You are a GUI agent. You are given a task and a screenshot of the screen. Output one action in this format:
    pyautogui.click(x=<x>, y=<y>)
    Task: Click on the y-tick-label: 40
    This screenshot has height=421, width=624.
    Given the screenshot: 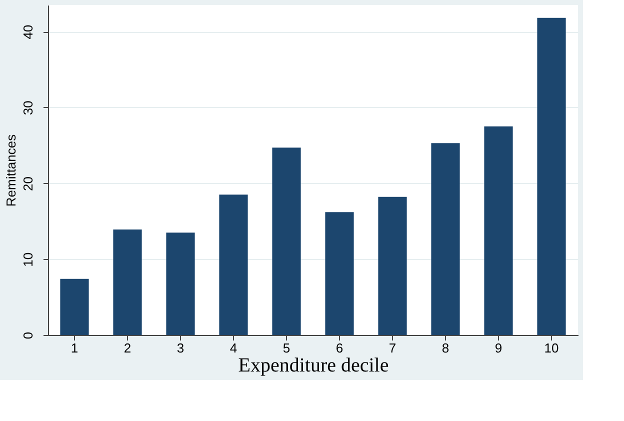 What is the action you would take?
    pyautogui.click(x=28, y=32)
    